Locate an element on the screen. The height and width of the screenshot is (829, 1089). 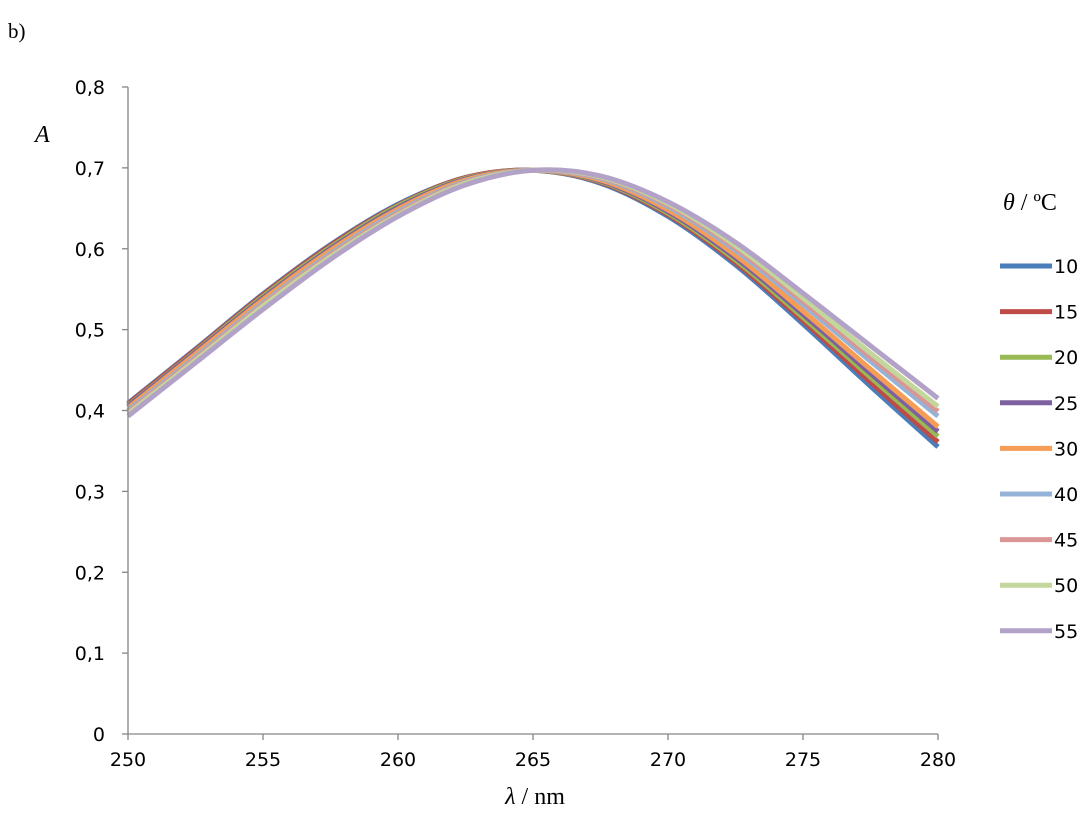
y-tick-label: 0,3 is located at coordinates (90, 492).